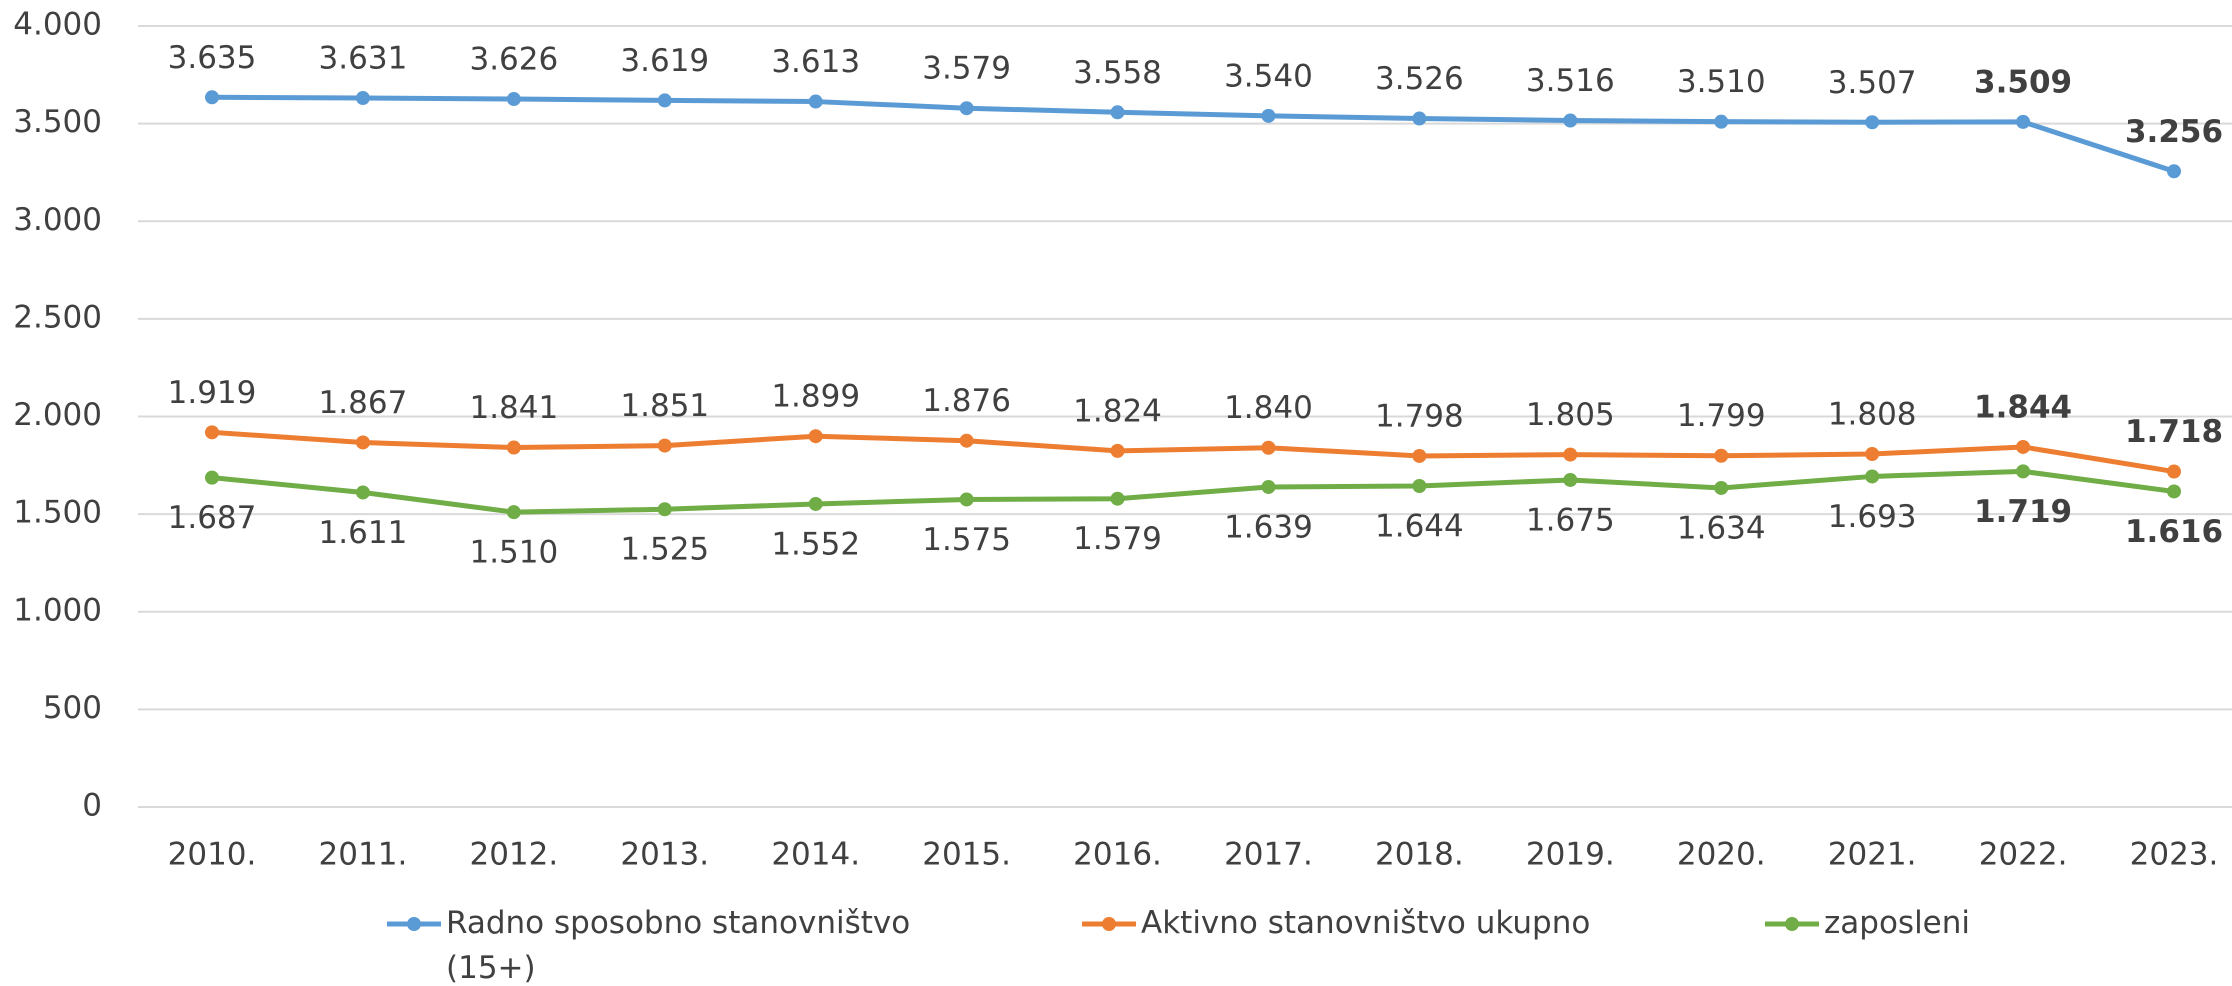 The height and width of the screenshot is (986, 2232). What do you see at coordinates (212, 58) in the screenshot?
I see `data-label: 3.635` at bounding box center [212, 58].